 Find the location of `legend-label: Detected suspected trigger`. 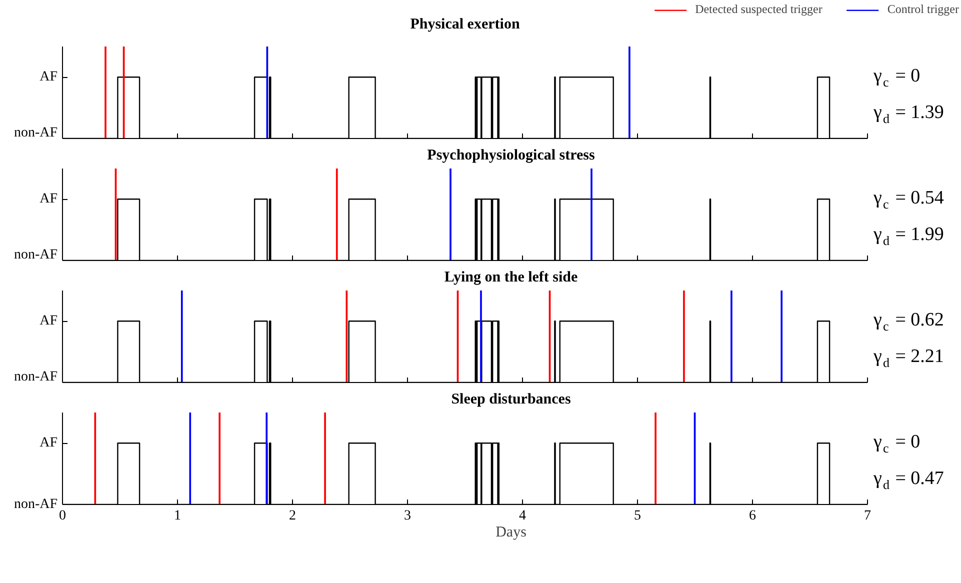

legend-label: Detected suspected trigger is located at coordinates (758, 9).